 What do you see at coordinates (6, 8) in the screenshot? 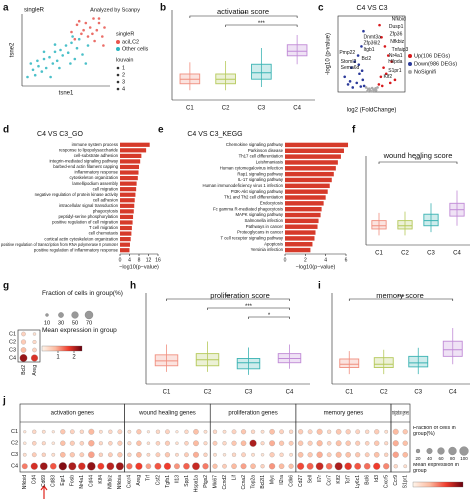
I see `panel-label: a` at bounding box center [6, 8].